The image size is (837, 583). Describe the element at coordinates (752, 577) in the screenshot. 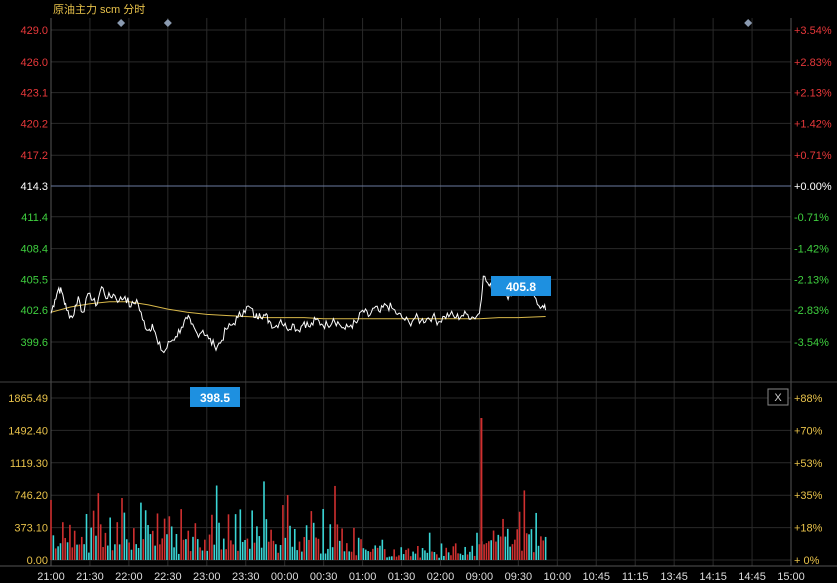

I see `time-tick-label: 14:45` at that location.